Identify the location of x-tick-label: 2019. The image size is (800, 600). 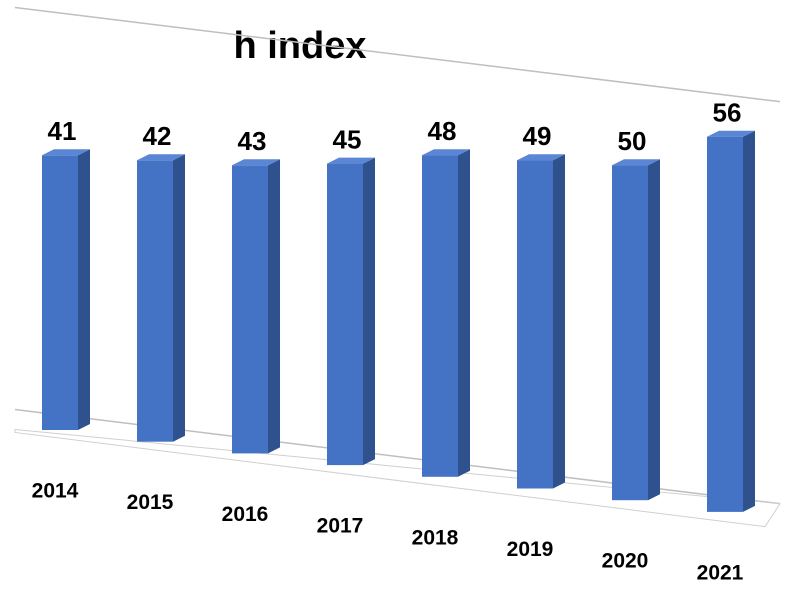
(530, 549).